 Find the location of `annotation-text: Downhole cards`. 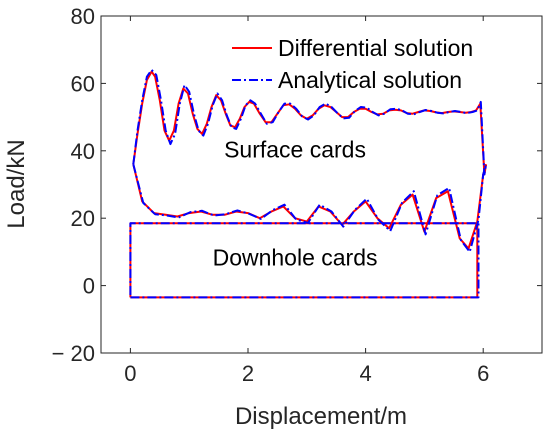

annotation-text: Downhole cards is located at coordinates (295, 257).